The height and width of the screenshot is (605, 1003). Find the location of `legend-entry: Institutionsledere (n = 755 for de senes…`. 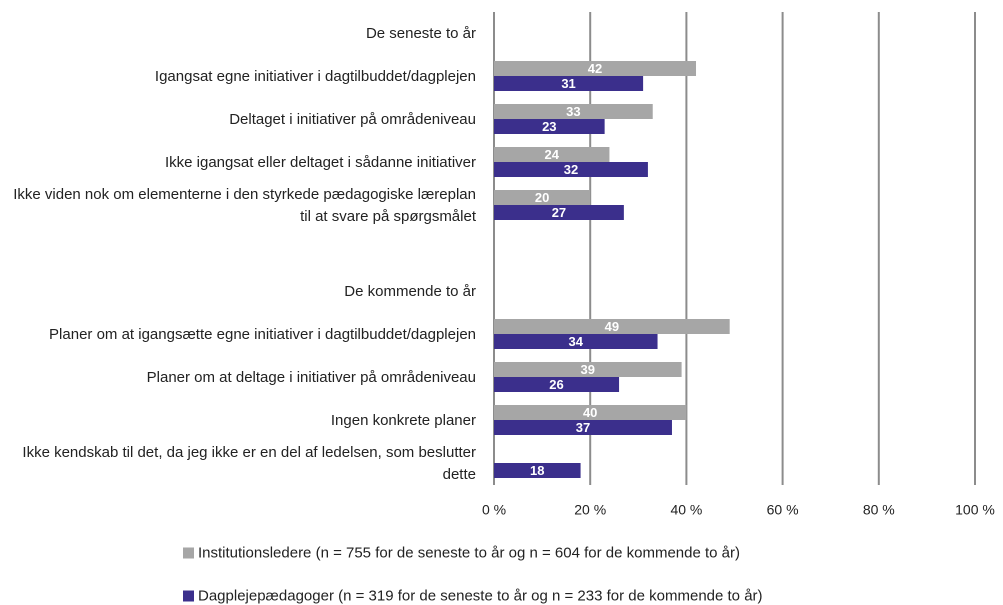

legend-entry: Institutionsledere (n = 755 for de senes… is located at coordinates (461, 553).